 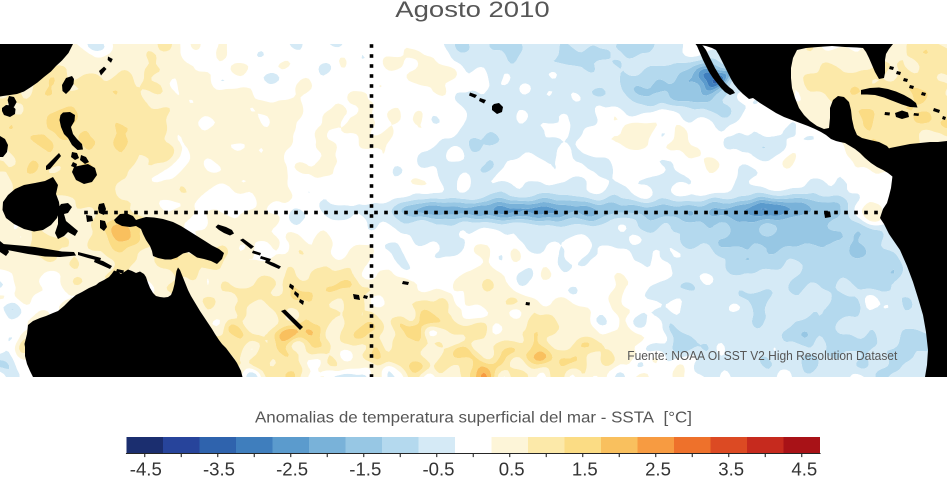 I want to click on svg-text: 2.5, so click(x=658, y=469).